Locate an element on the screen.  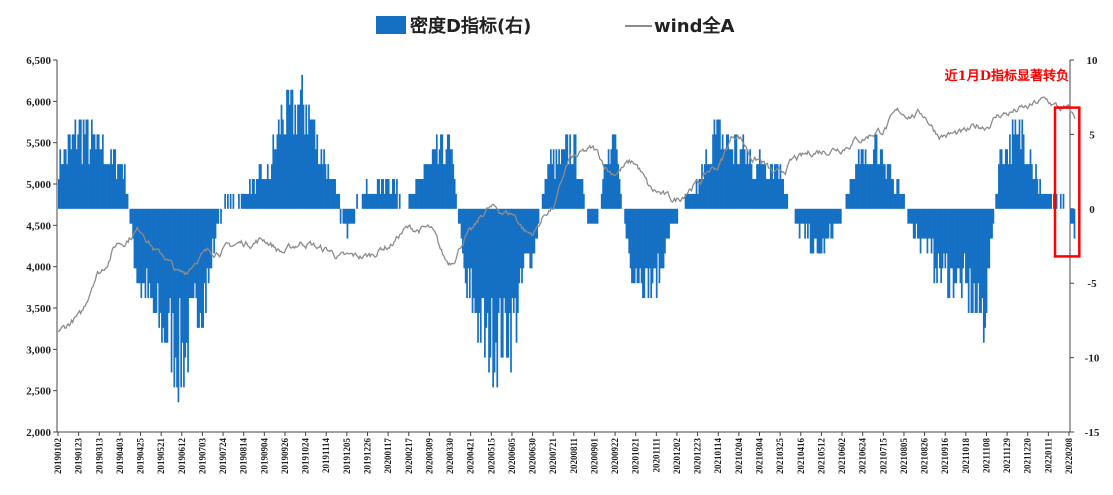
x-tick-label: 20220208 is located at coordinates (1069, 456).